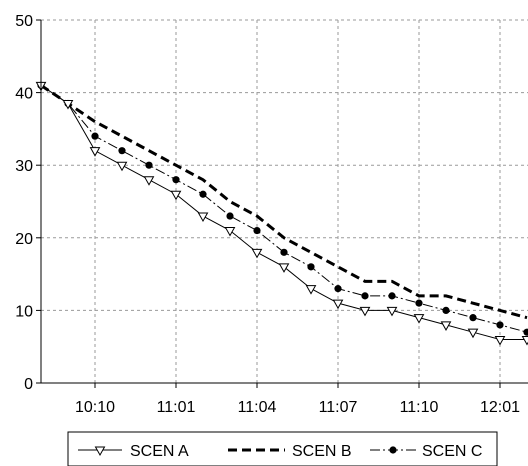 The height and width of the screenshot is (466, 528). I want to click on legend-label-scen-c: SCEN C, so click(452, 451).